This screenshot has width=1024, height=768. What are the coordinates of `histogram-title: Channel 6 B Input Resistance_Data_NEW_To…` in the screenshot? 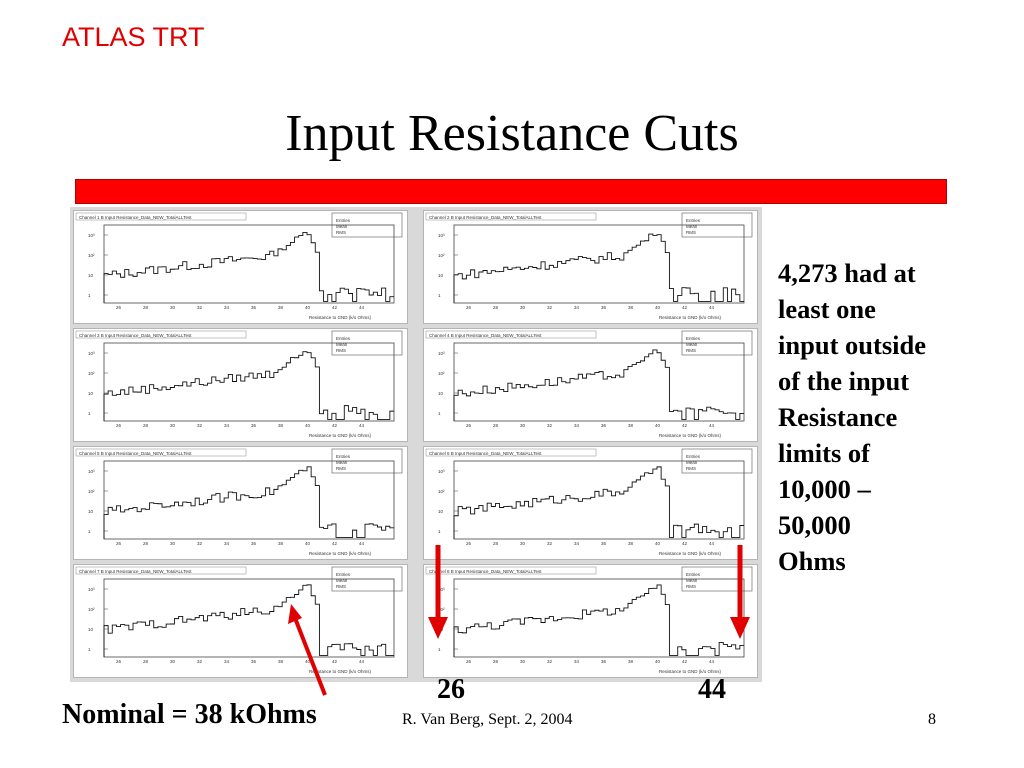 It's located at (485, 453).